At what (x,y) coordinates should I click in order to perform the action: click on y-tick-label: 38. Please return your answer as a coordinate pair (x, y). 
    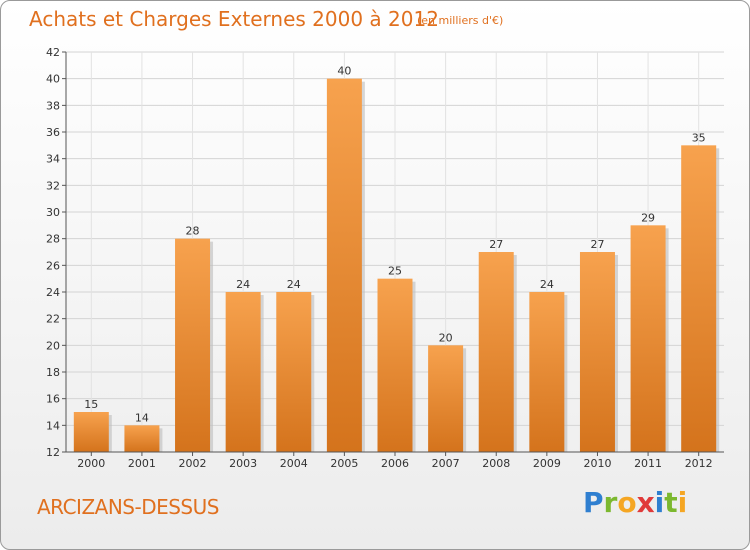
    Looking at the image, I should click on (53, 105).